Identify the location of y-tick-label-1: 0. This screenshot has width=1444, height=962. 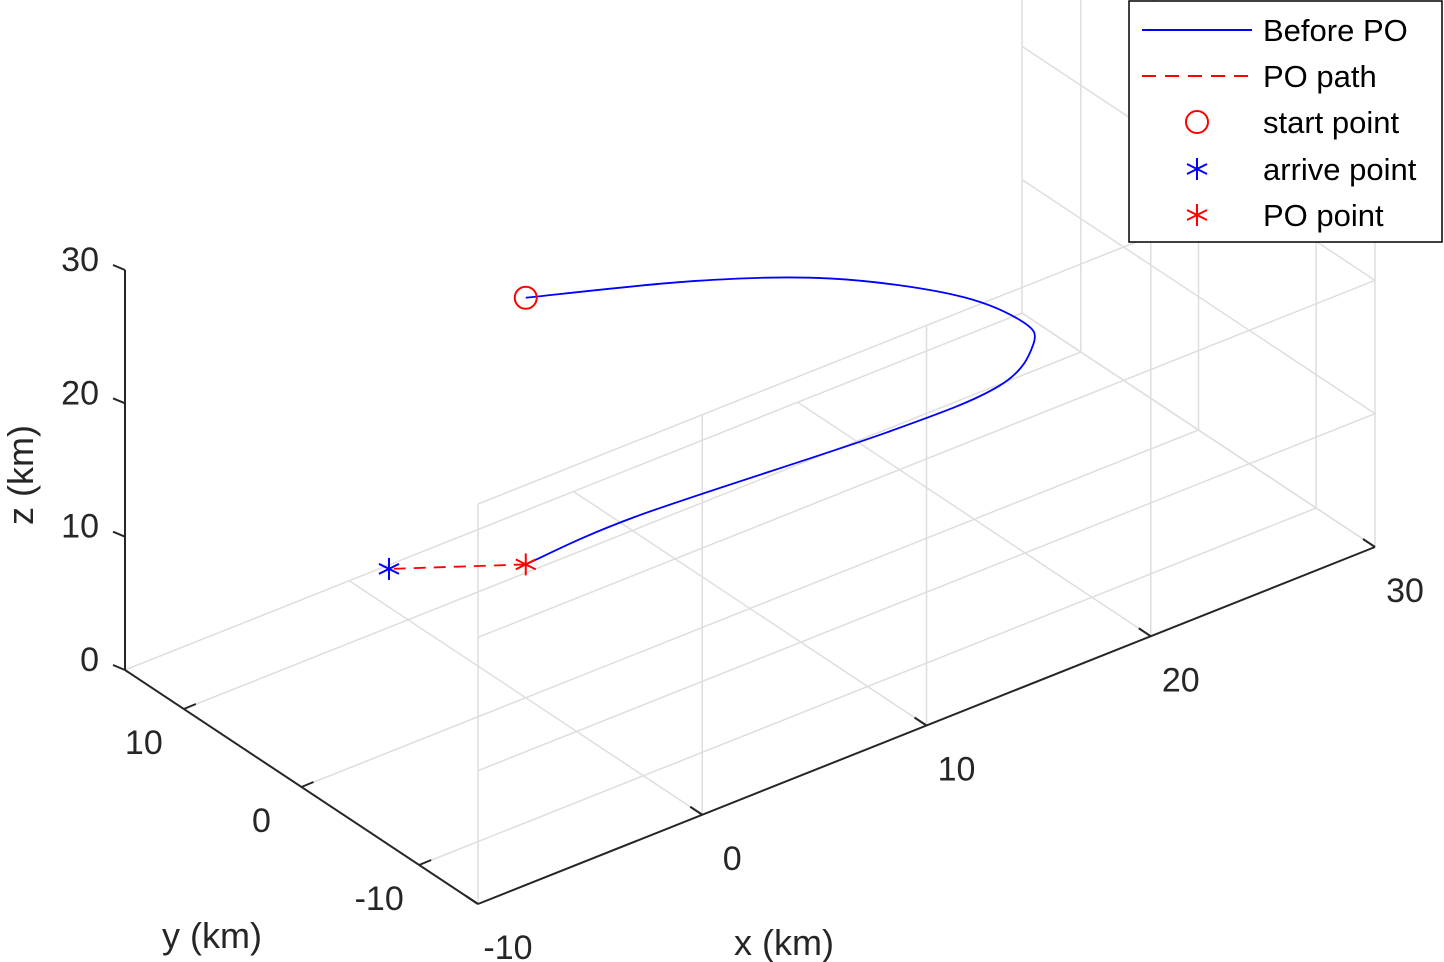
(261, 821).